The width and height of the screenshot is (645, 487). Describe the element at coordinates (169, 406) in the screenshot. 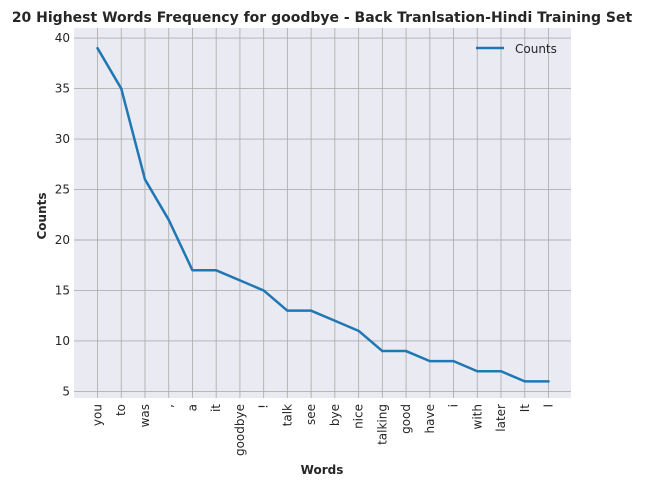

I see `x-tick-label-3: ,` at that location.